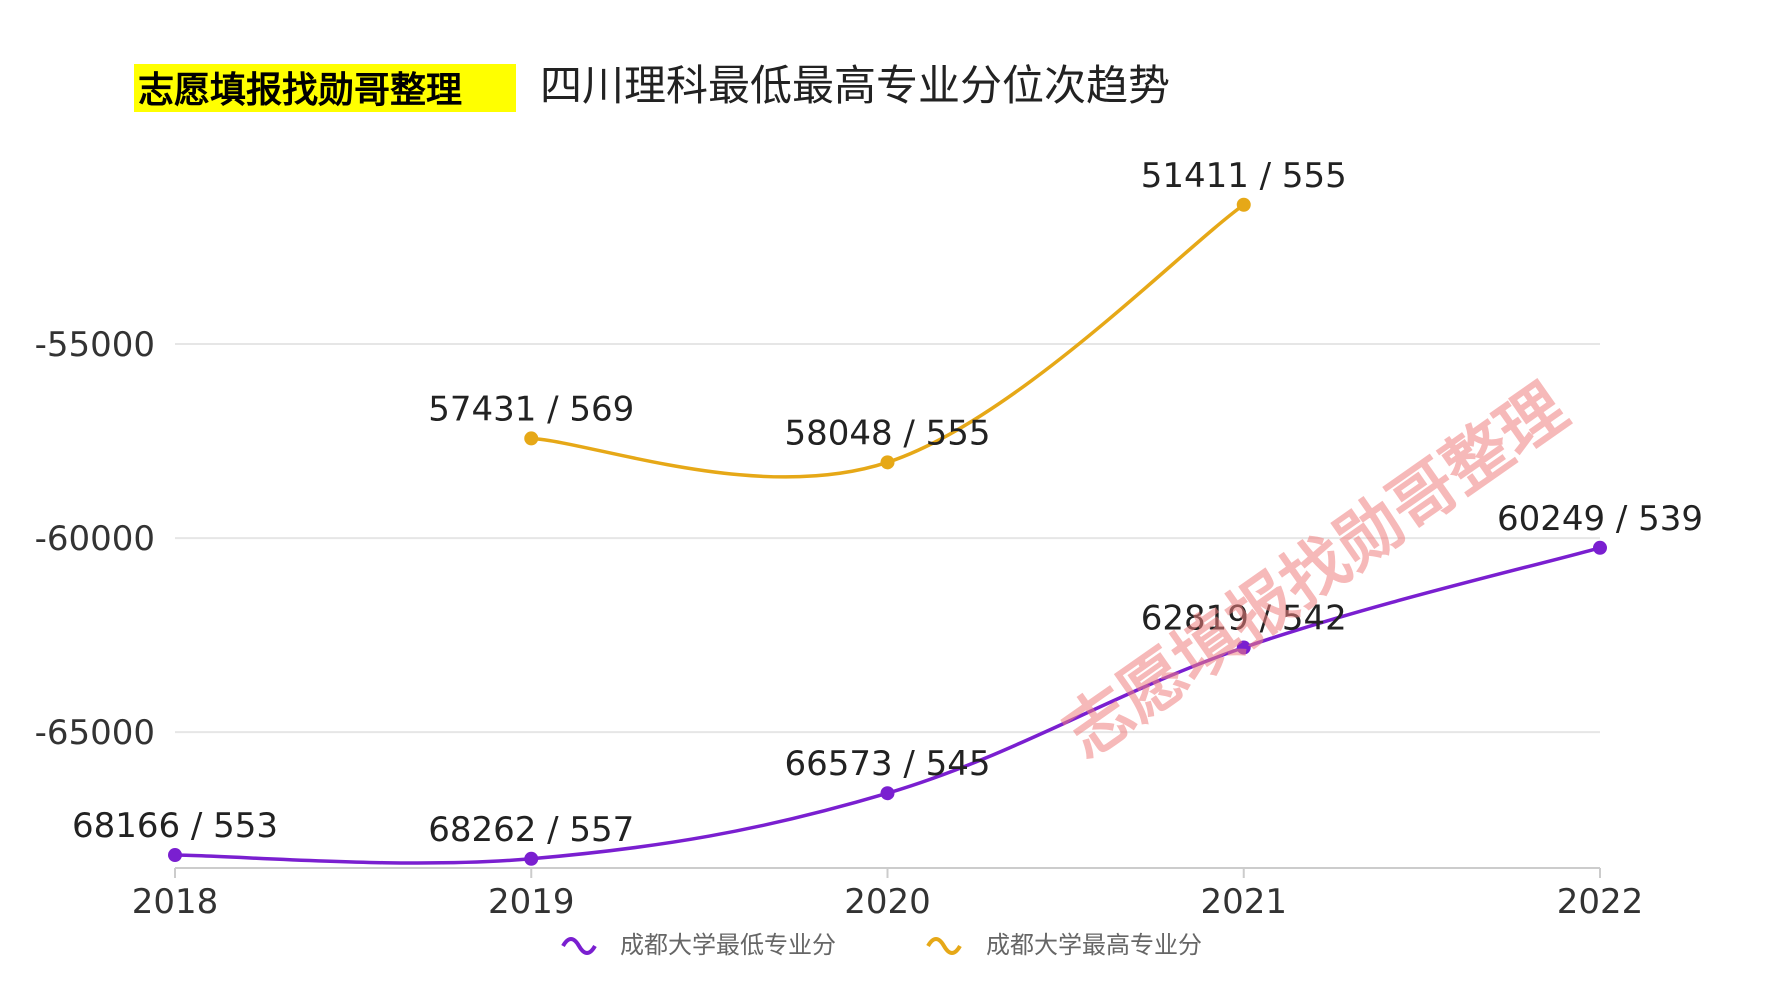  Describe the element at coordinates (1243, 902) in the screenshot. I see `x-tick-label: 2021` at that location.